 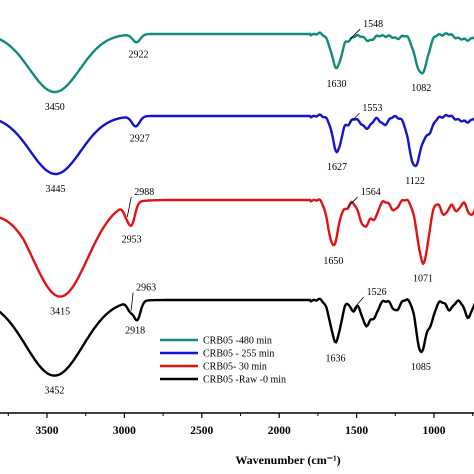 What do you see at coordinates (235, 367) in the screenshot?
I see `legend-label: CRB05- 30 min` at bounding box center [235, 367].